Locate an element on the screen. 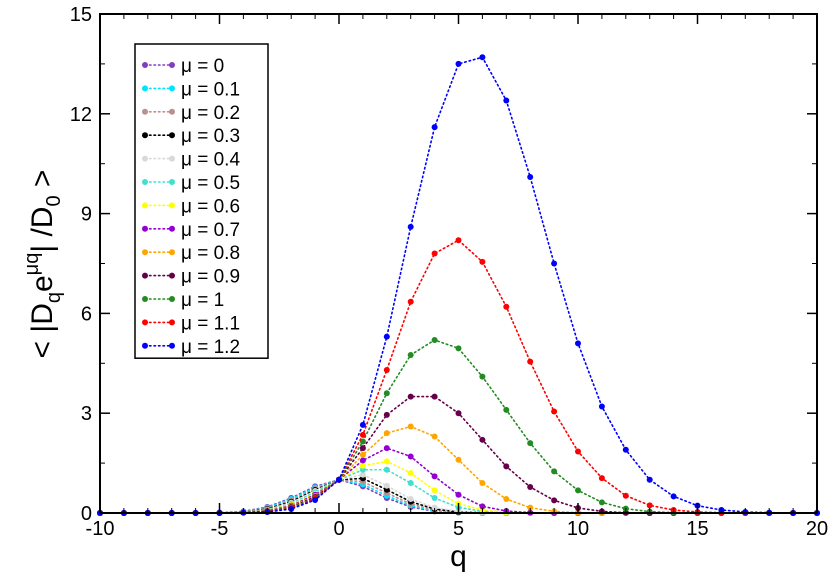 This screenshot has height=576, width=830. legend-label: μ = 0.7 is located at coordinates (210, 230).